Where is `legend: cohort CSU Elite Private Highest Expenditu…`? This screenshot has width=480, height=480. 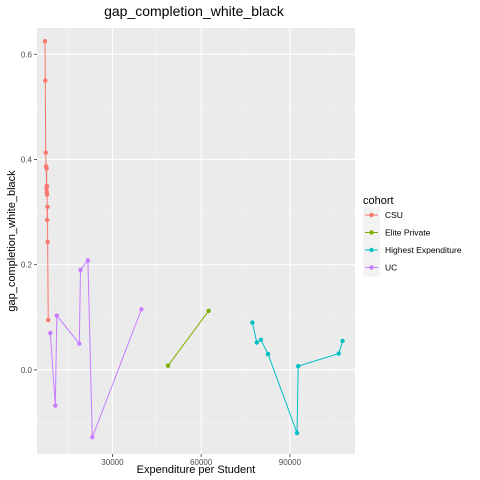 legend: cohort CSU Elite Private Highest Expenditu… is located at coordinates (412, 236).